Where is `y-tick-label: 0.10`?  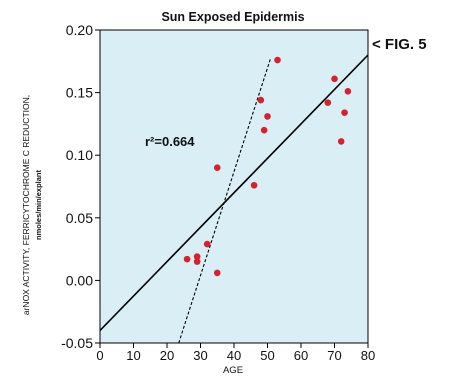
y-tick-label: 0.10 is located at coordinates (79, 155).